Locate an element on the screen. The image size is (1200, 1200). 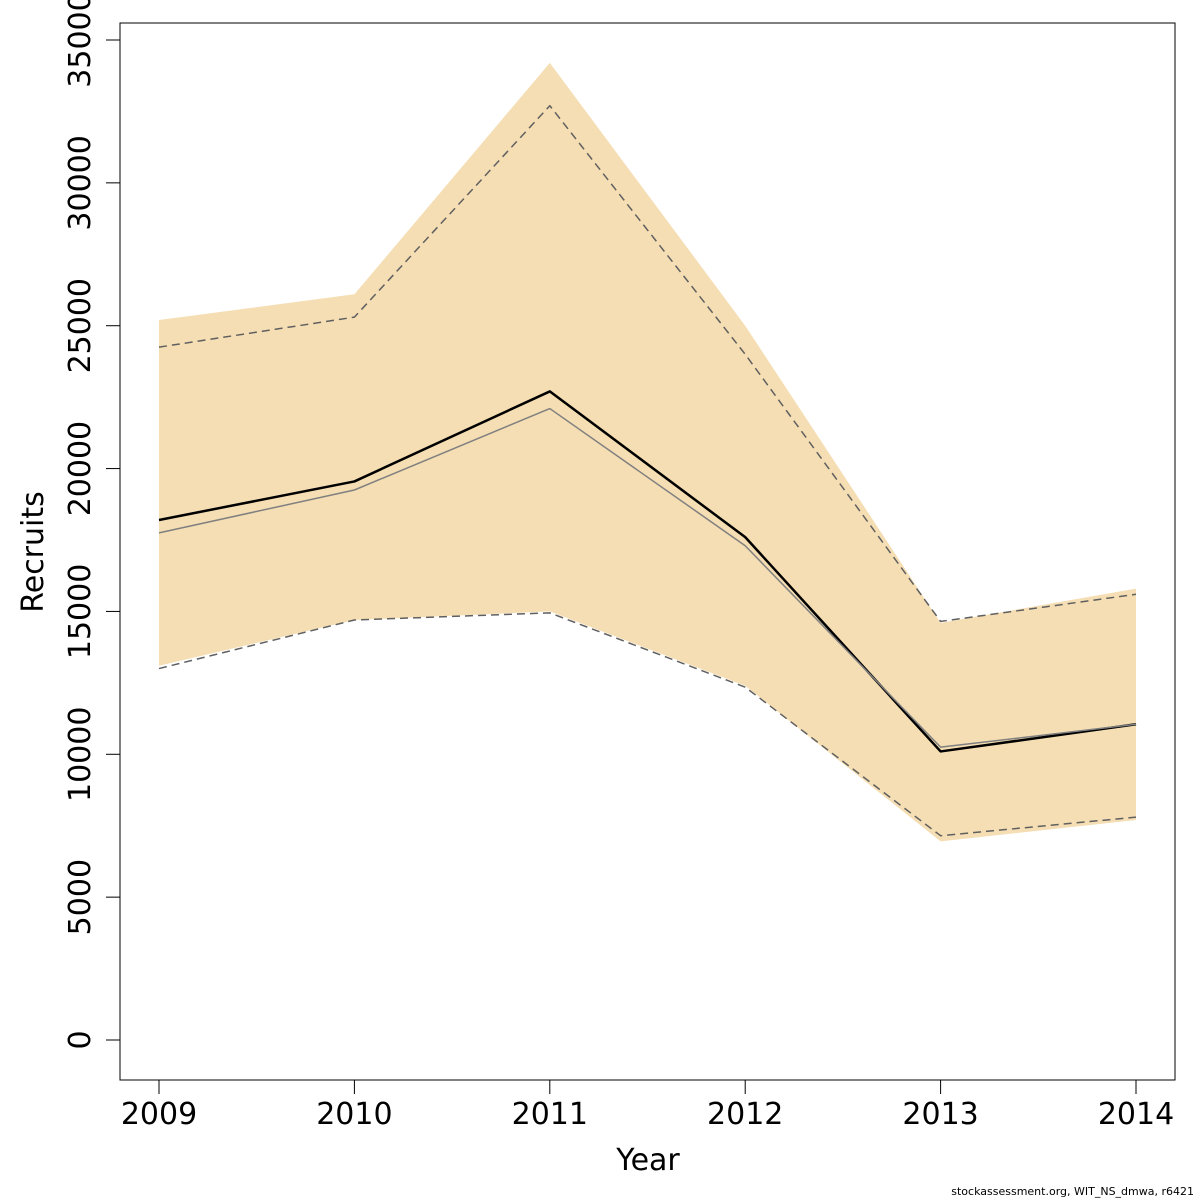
y-tick-label: 30000 is located at coordinates (80, 182).